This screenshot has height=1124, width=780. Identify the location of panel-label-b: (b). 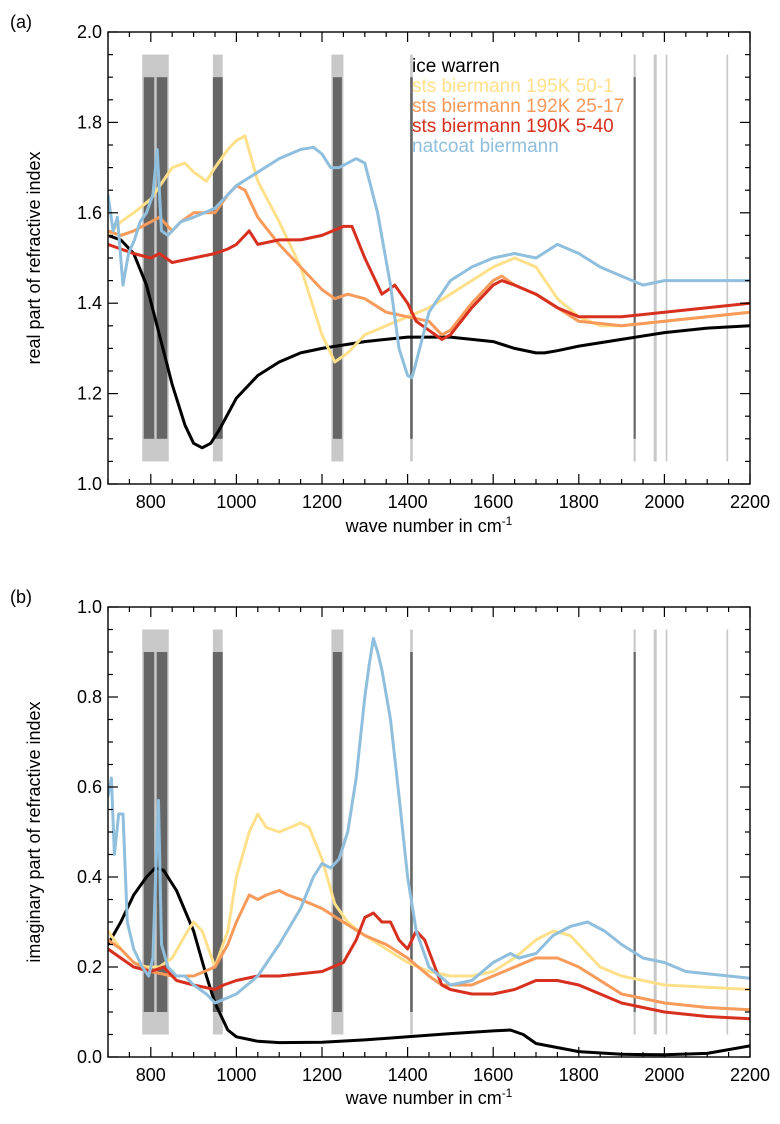
(21, 597).